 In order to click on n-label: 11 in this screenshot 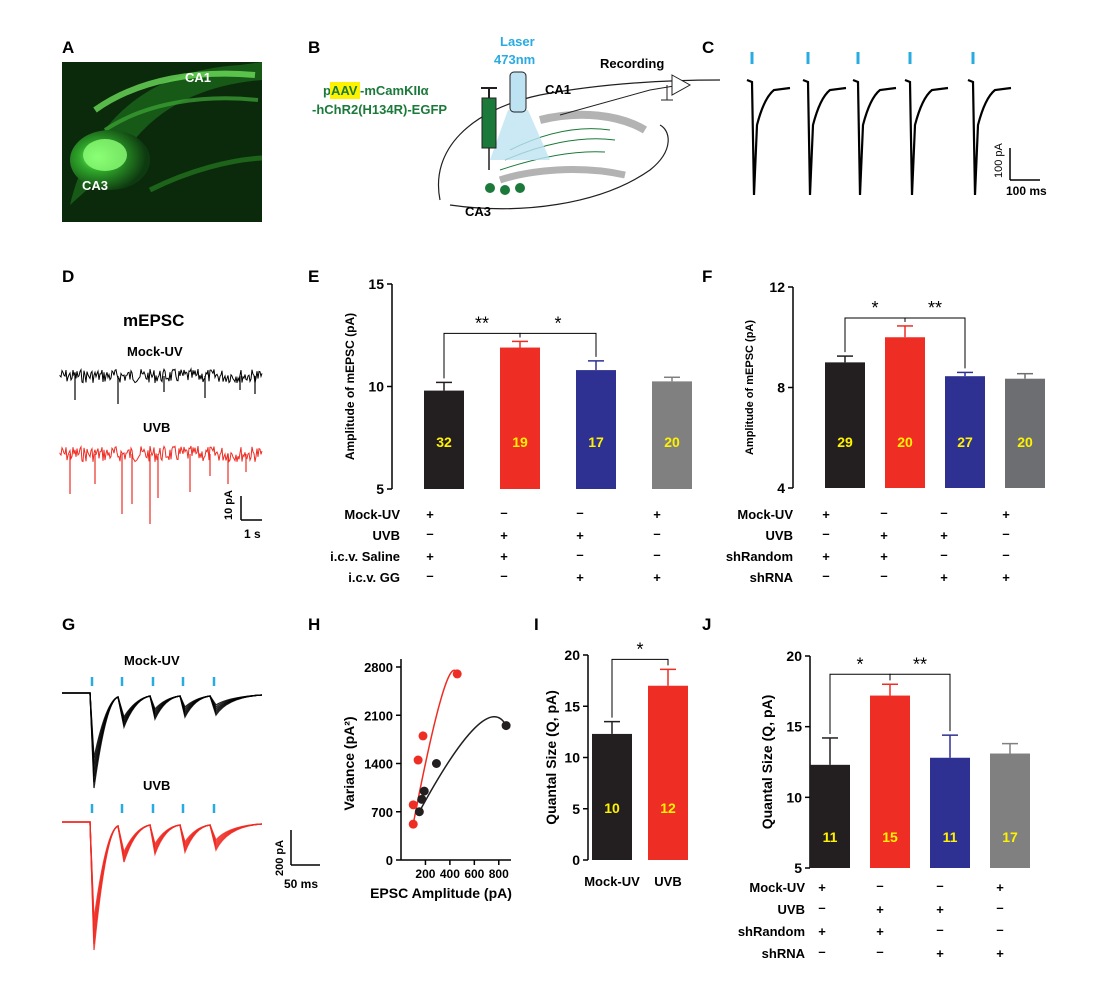, I will do `click(830, 837)`.